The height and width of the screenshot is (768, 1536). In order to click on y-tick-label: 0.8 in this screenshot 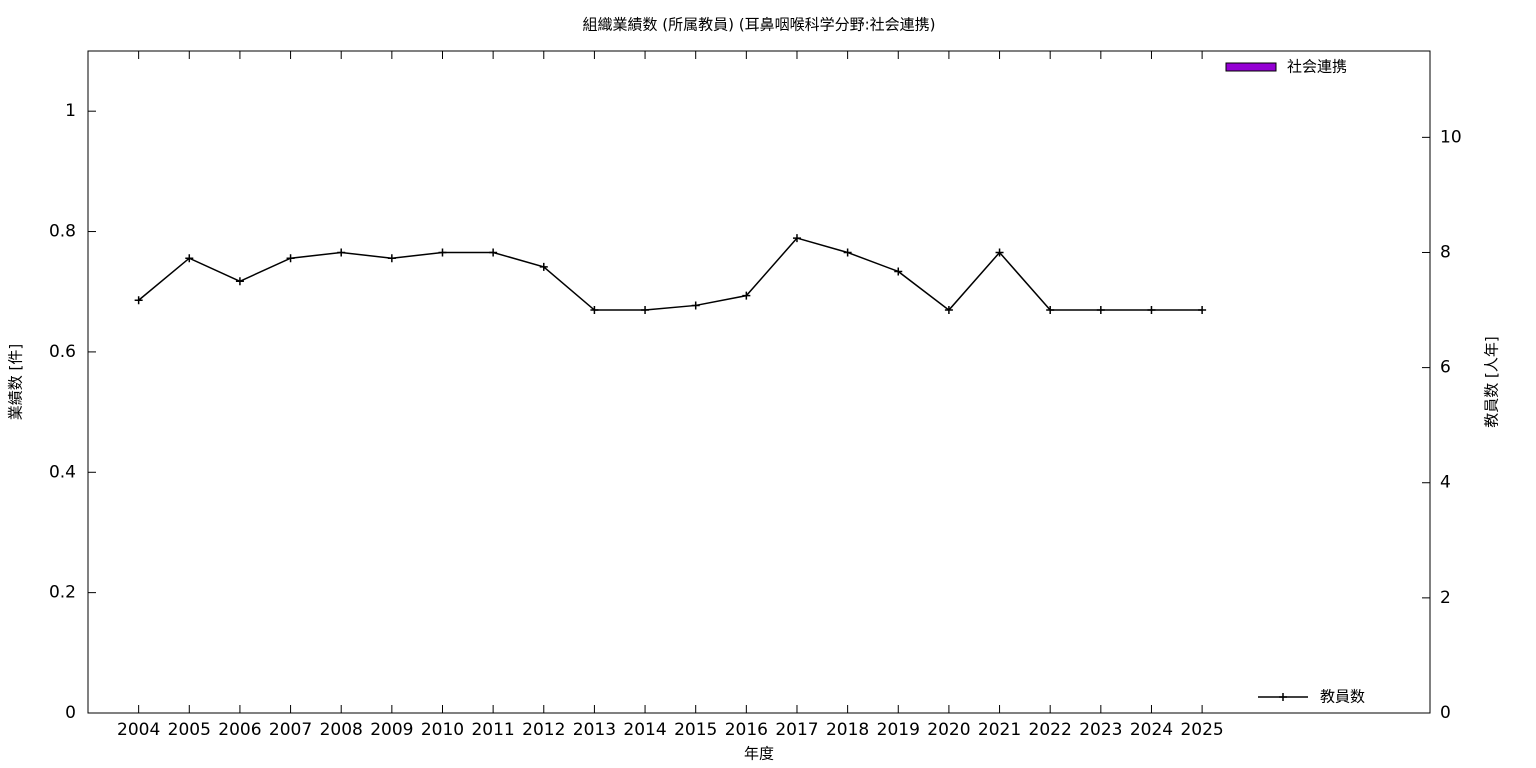, I will do `click(62, 232)`.